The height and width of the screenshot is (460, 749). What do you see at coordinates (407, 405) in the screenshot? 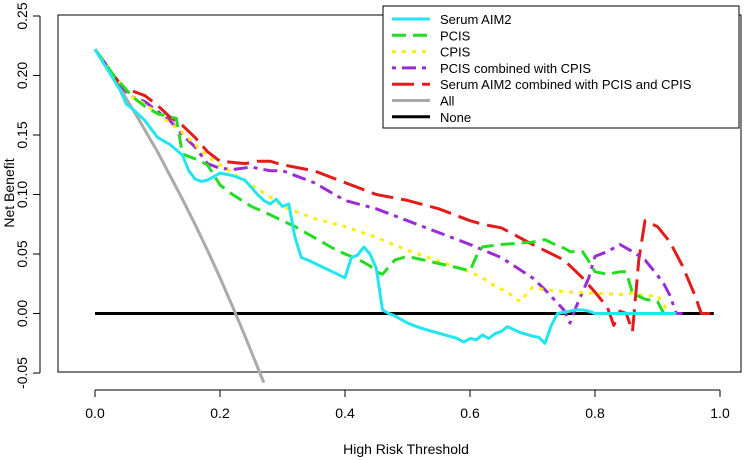
I see `x-axis: 0.0 0.2 0.4 0.6 0.8 1.0` at bounding box center [407, 405].